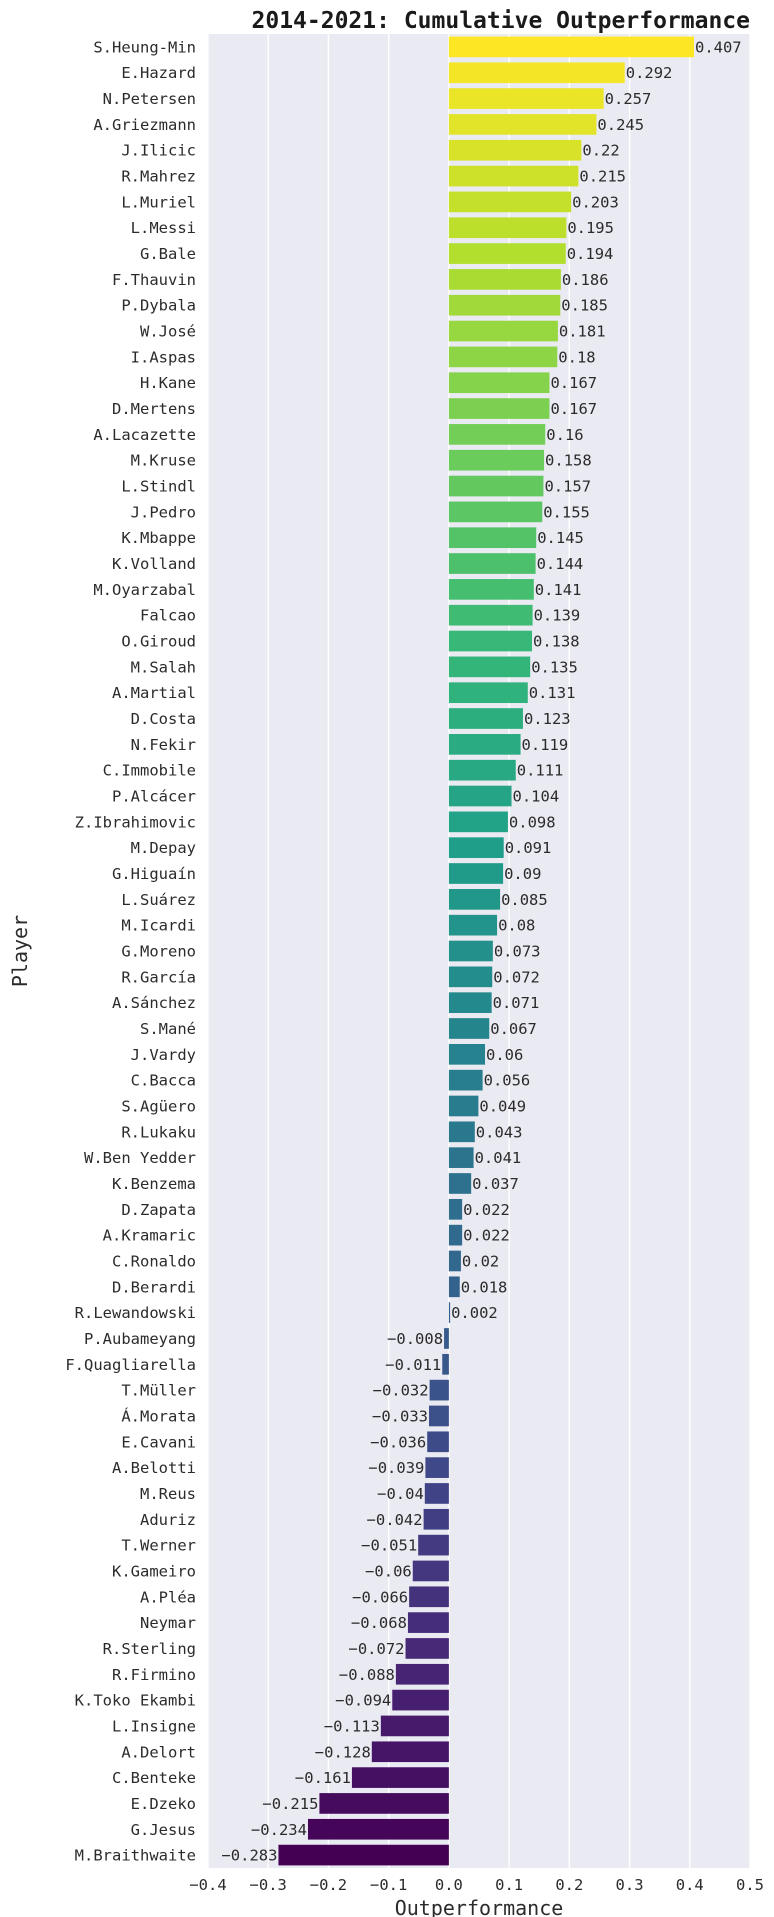 This screenshot has width=774, height=1917. I want to click on data-label: −0.051, so click(389, 1546).